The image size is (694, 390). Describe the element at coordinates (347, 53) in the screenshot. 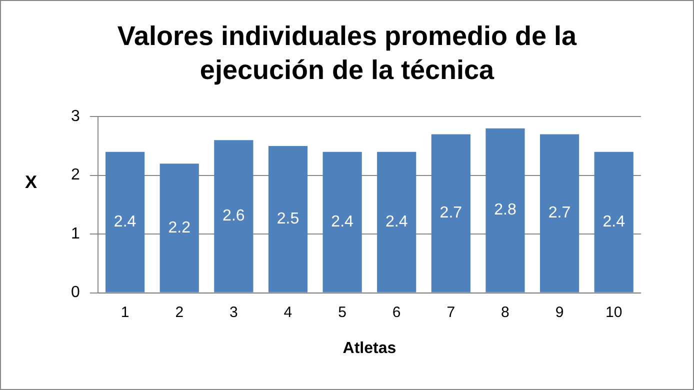

I see `chart-title: Valores individuales promedio de la ejecución de la técnica` at that location.